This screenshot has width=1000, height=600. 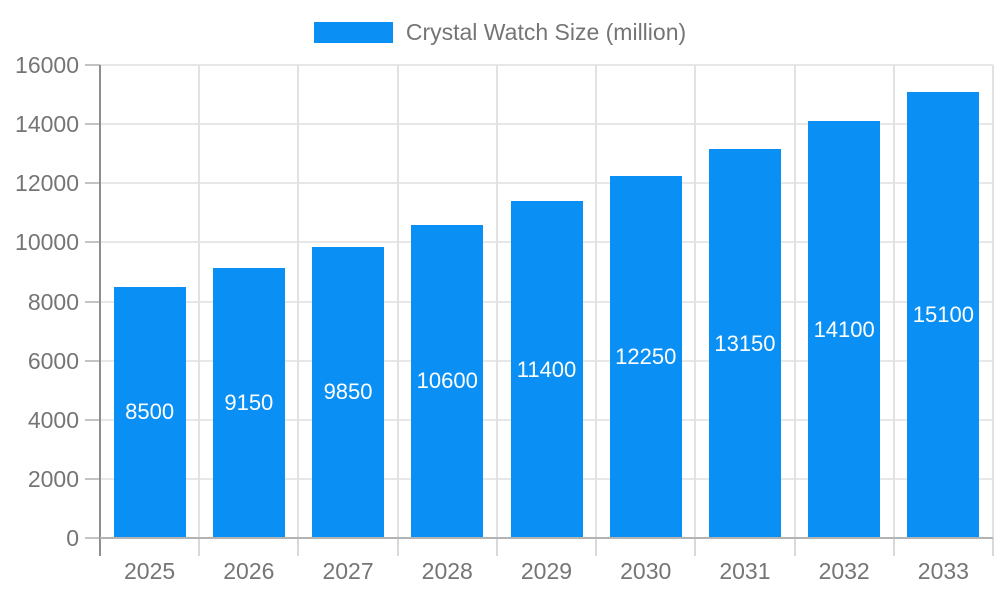 I want to click on y-tick-label: 14000, so click(x=47, y=124).